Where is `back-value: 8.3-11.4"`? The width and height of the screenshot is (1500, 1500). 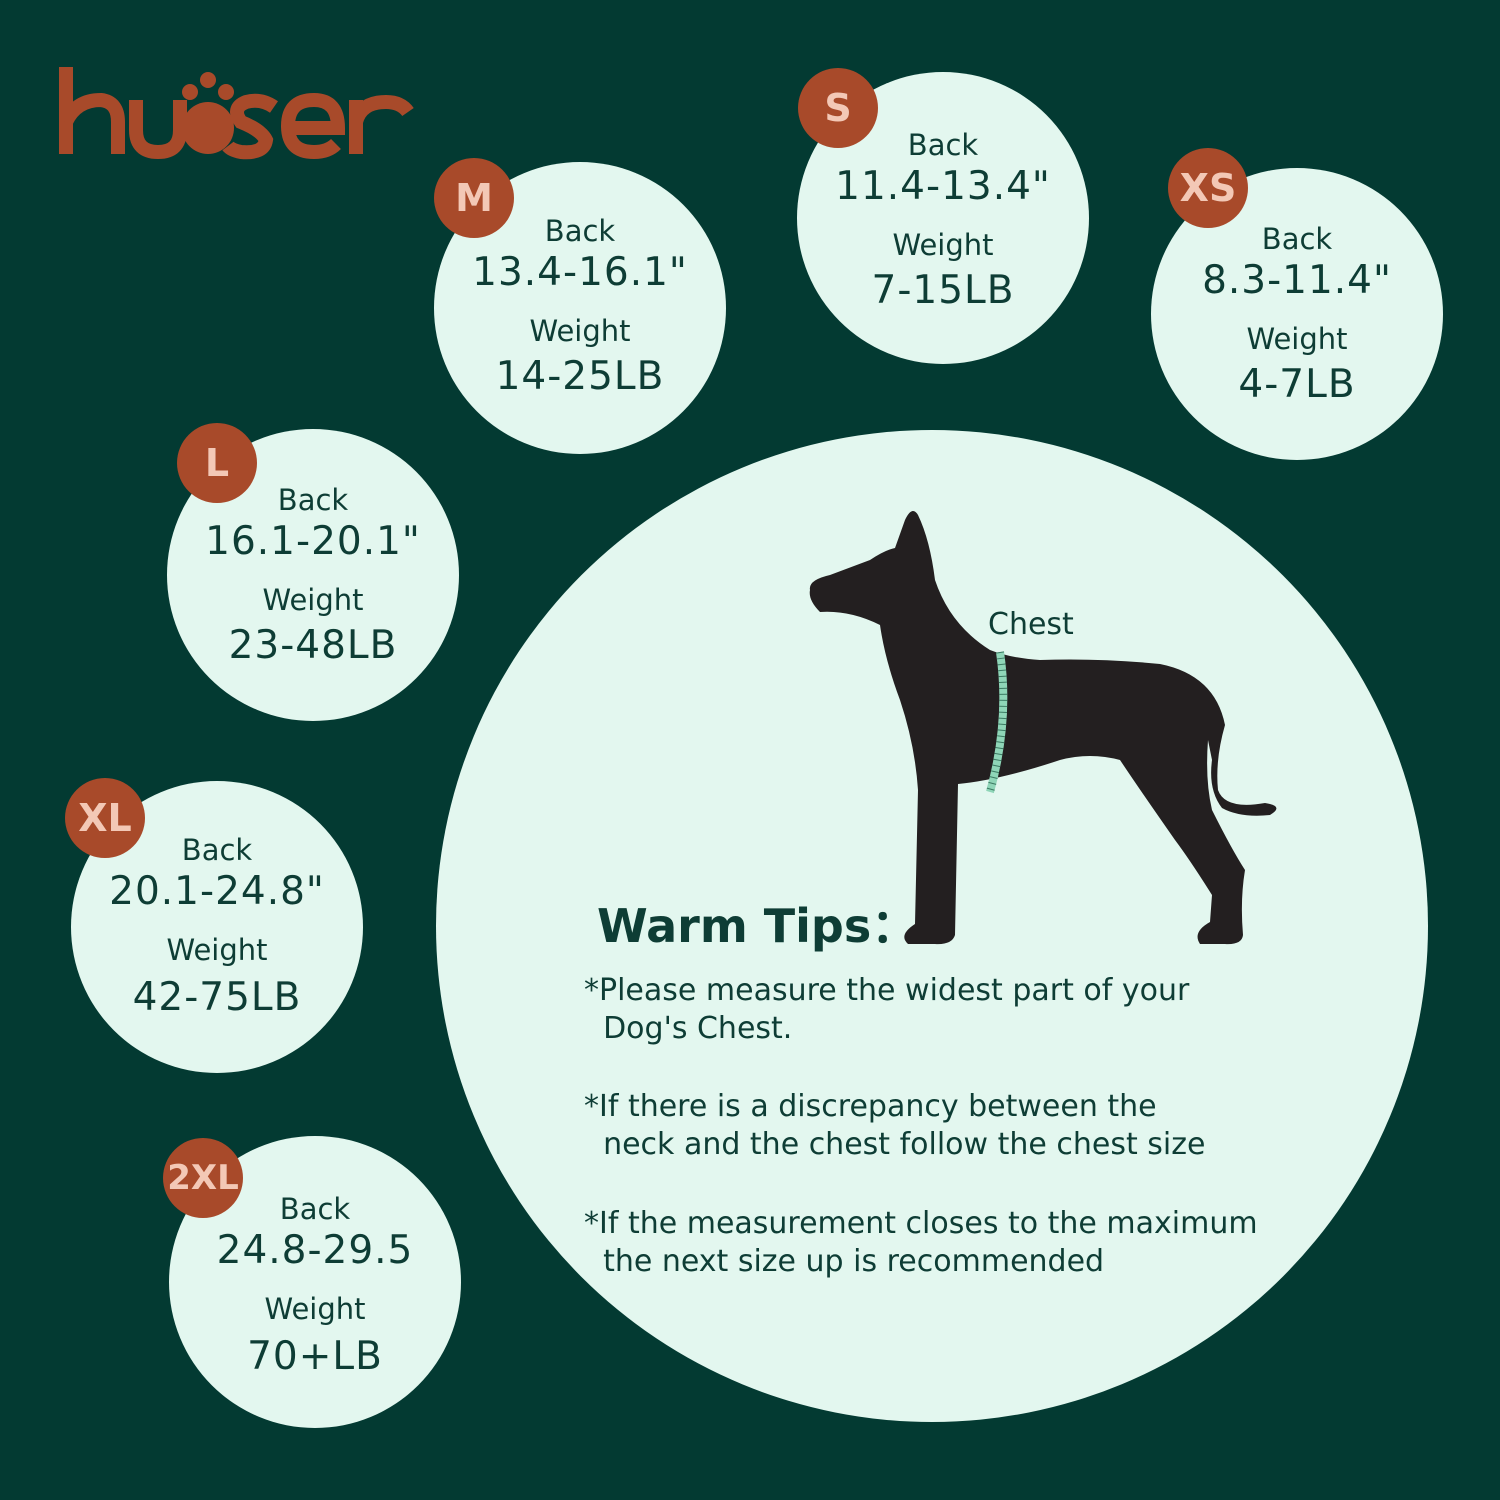
back-value: 8.3-11.4" is located at coordinates (1297, 280).